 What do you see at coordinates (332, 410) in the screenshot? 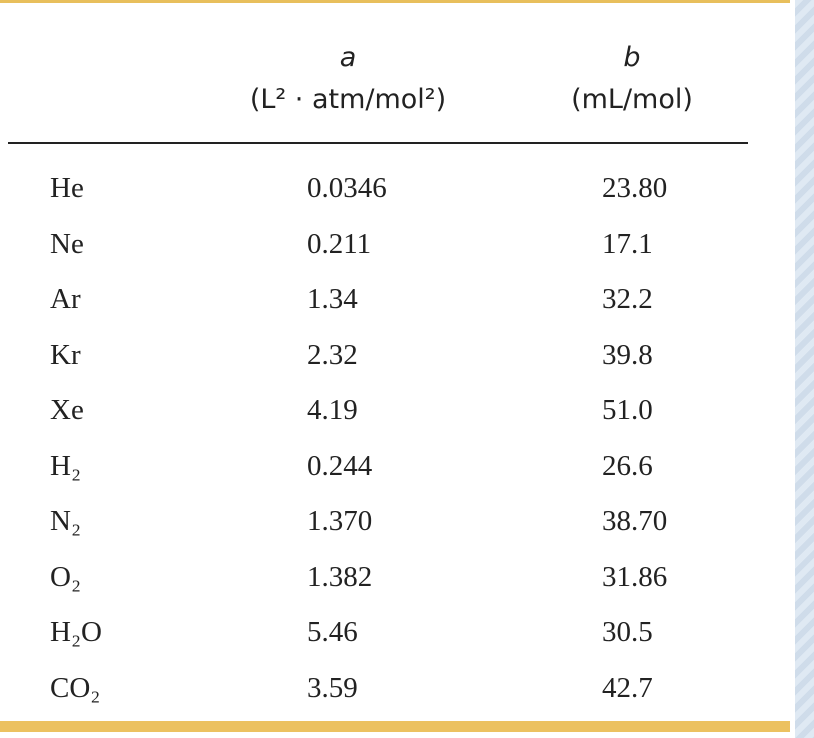
I see `constant-value: 4.19` at bounding box center [332, 410].